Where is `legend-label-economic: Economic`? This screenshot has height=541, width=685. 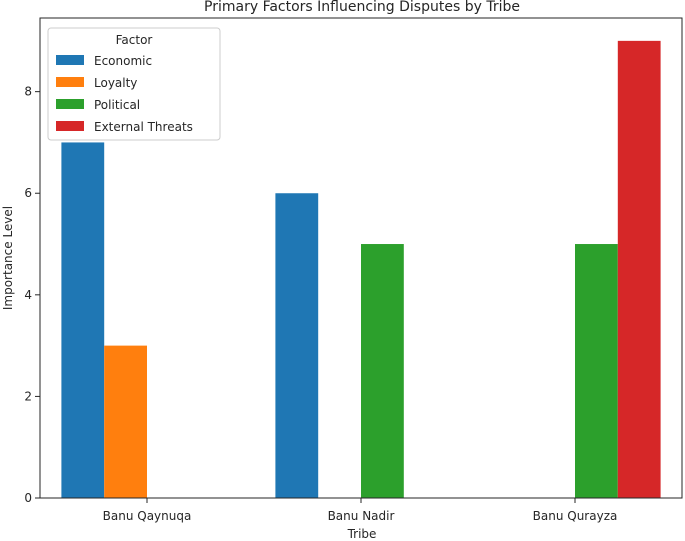 legend-label-economic: Economic is located at coordinates (123, 61).